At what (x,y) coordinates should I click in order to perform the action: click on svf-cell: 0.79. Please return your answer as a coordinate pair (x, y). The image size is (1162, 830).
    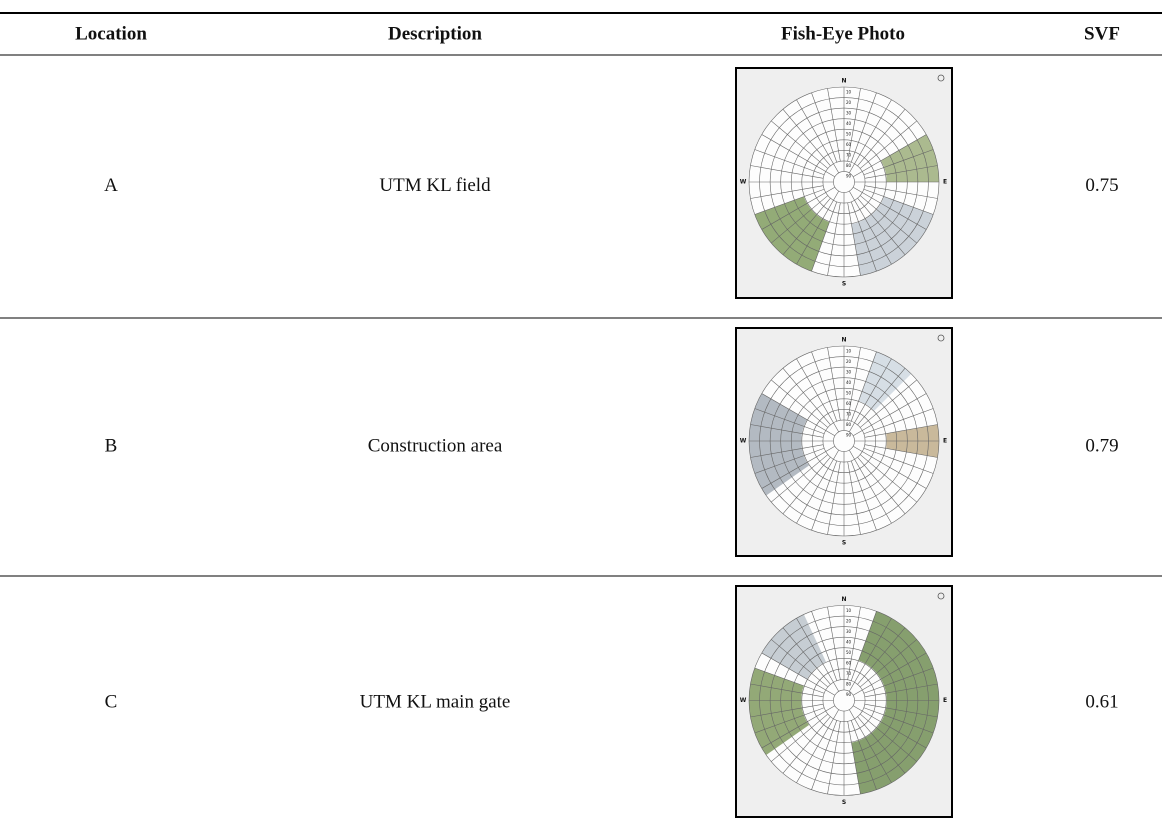
    Looking at the image, I should click on (1101, 445).